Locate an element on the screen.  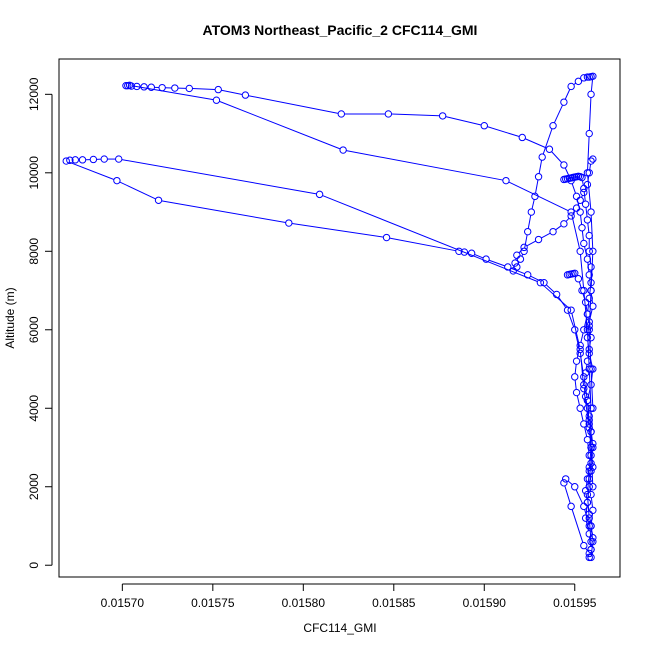
y-tick-label: 4000 is located at coordinates (34, 408).